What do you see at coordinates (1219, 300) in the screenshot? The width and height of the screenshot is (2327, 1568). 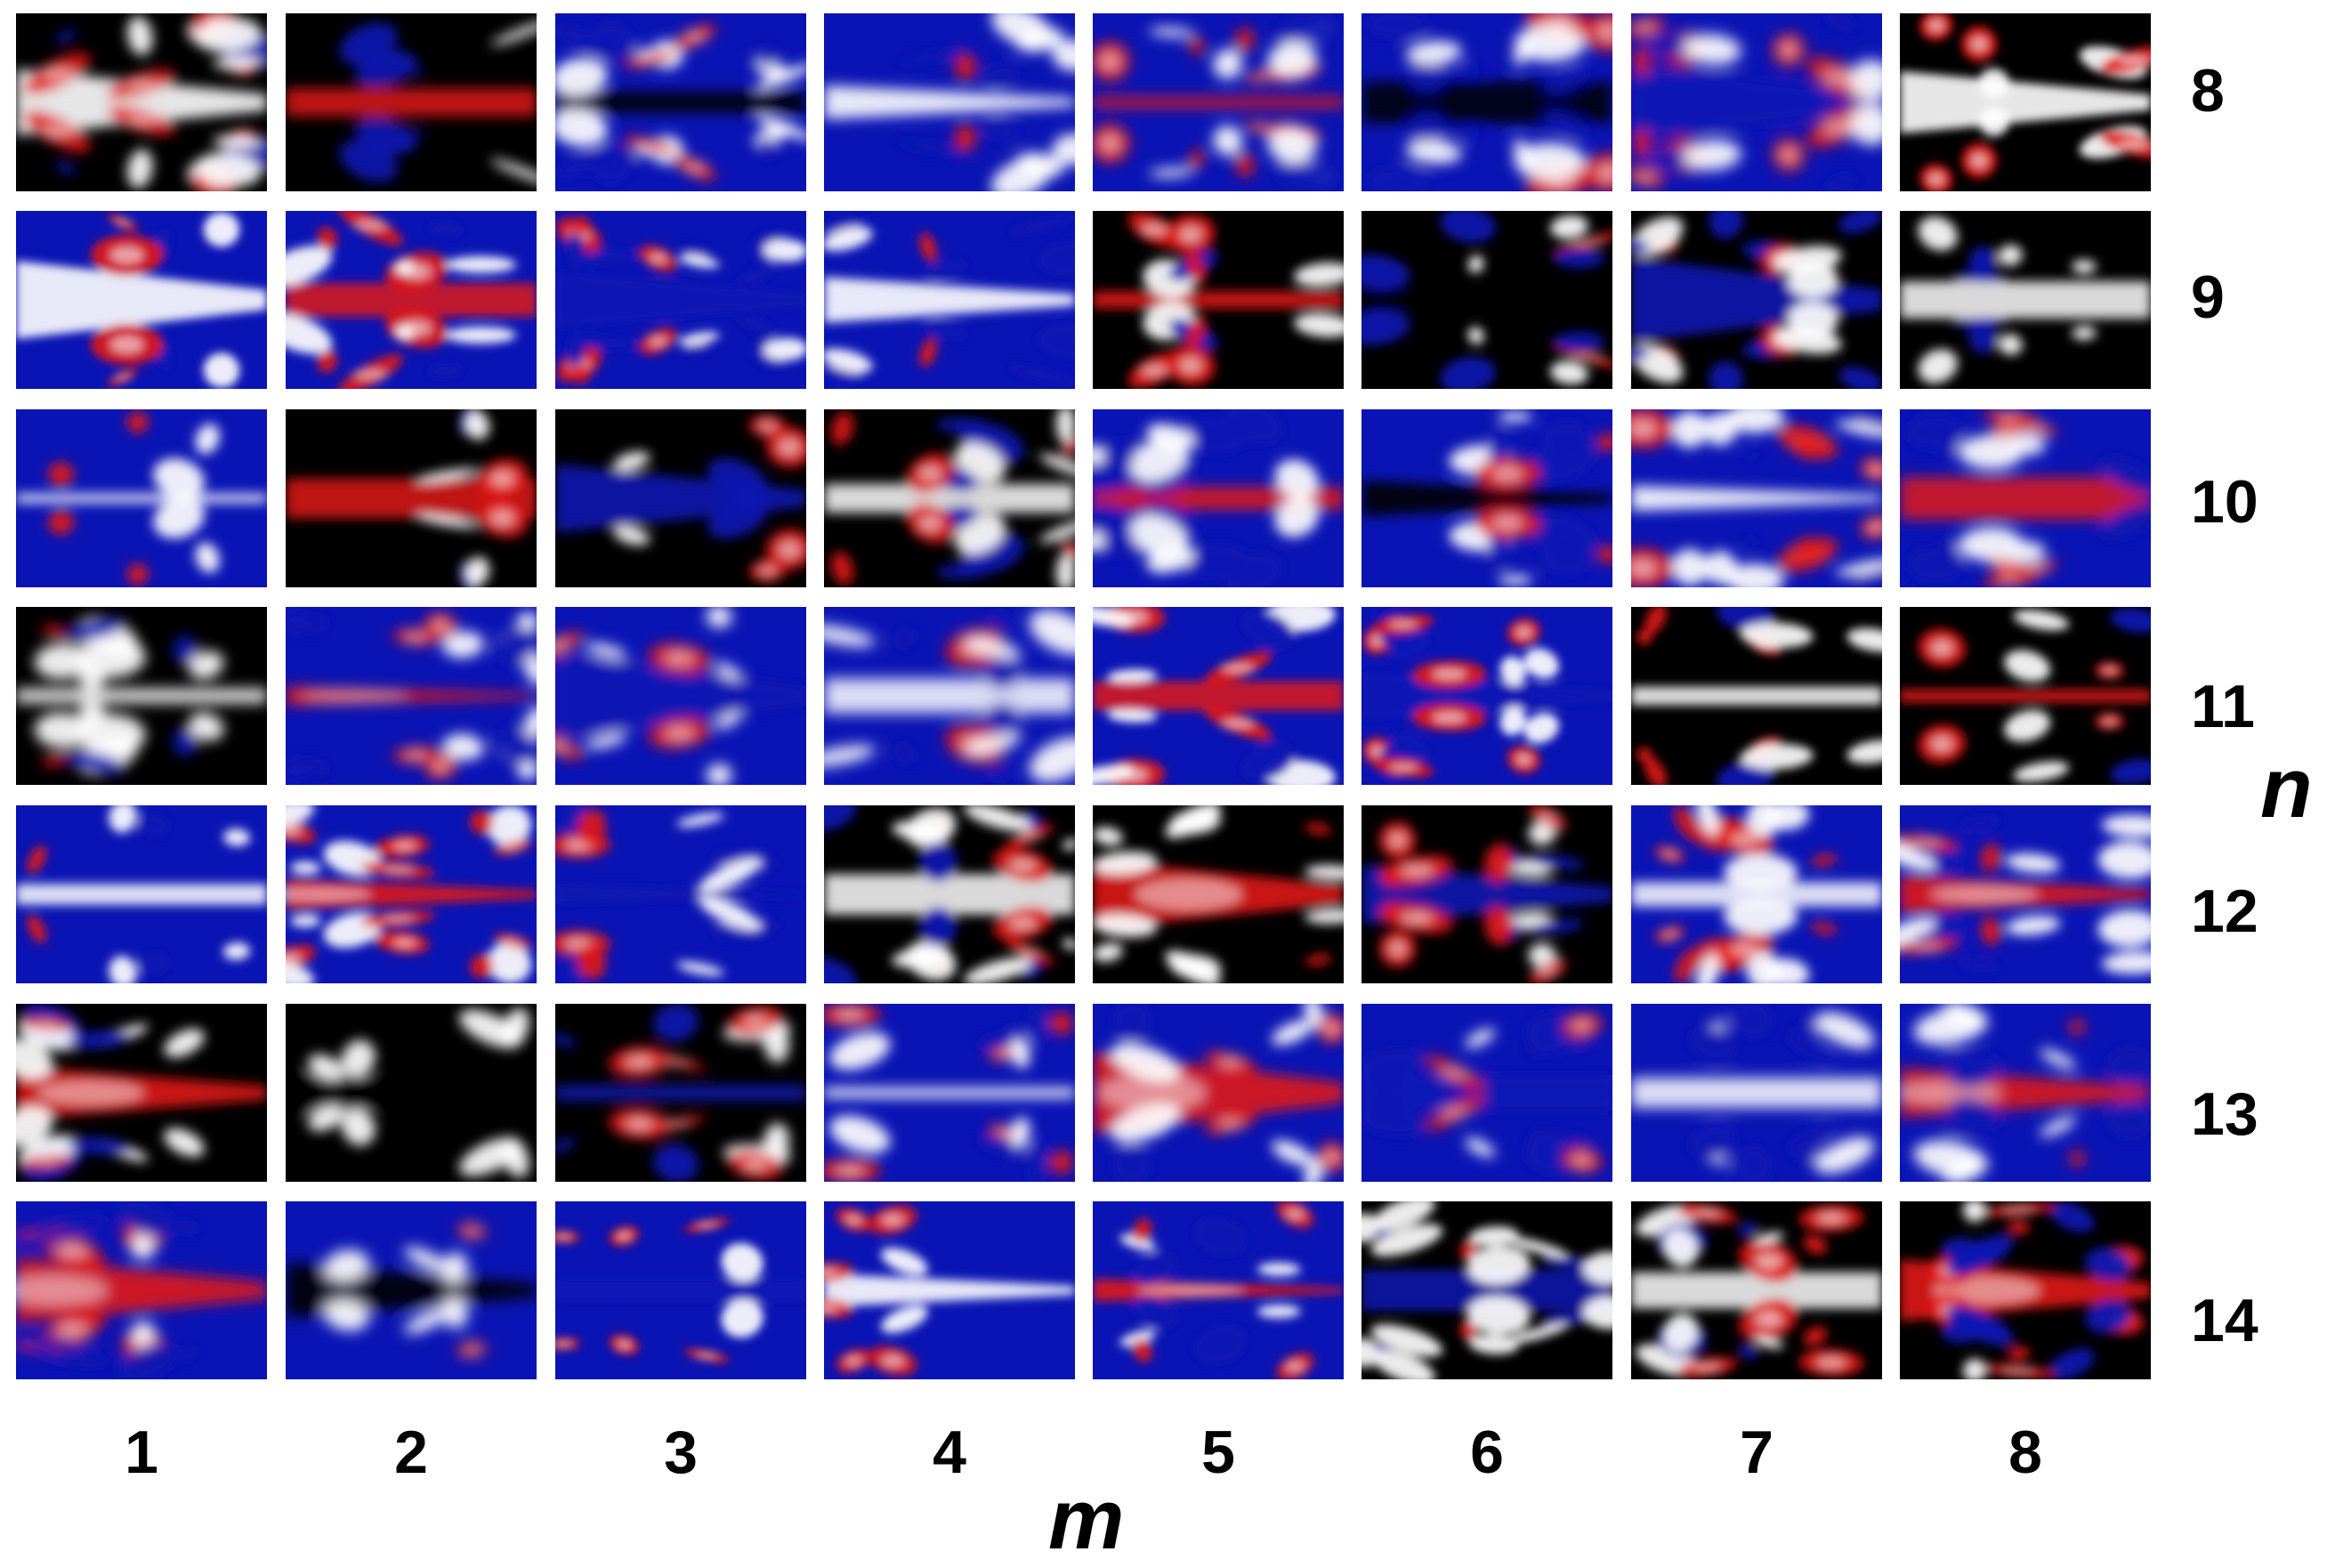 I see `pattern-panel-n9-m5` at bounding box center [1219, 300].